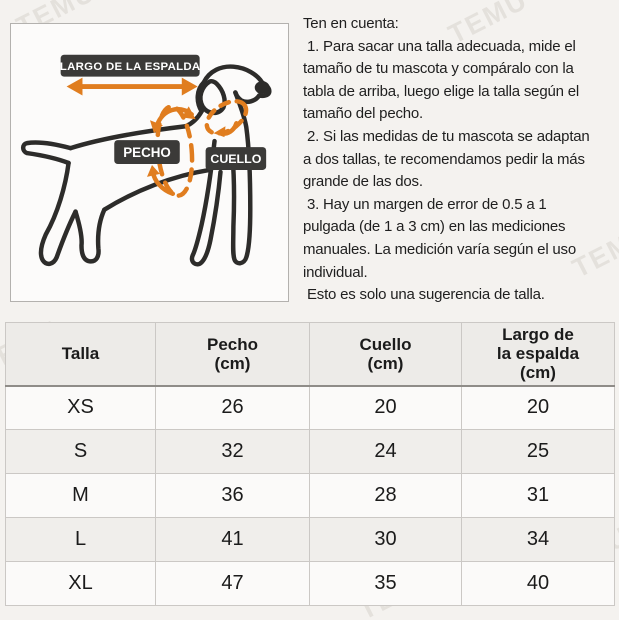 The image size is (619, 620). Describe the element at coordinates (438, 69) in the screenshot. I see `note-line: tamaño de tu mascota y compáralo con la` at that location.